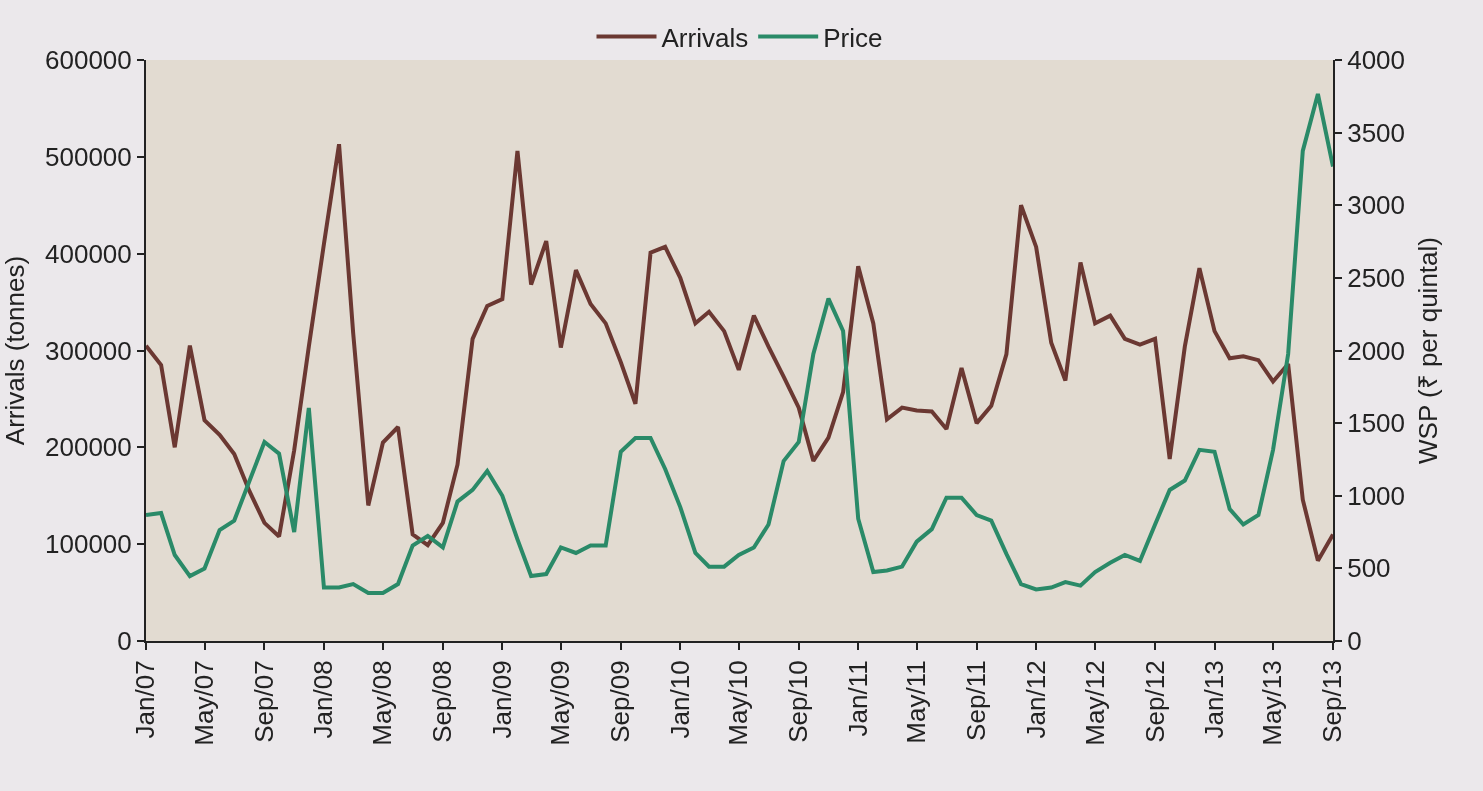  I want to click on y2-tick-label: 500, so click(1369, 568).